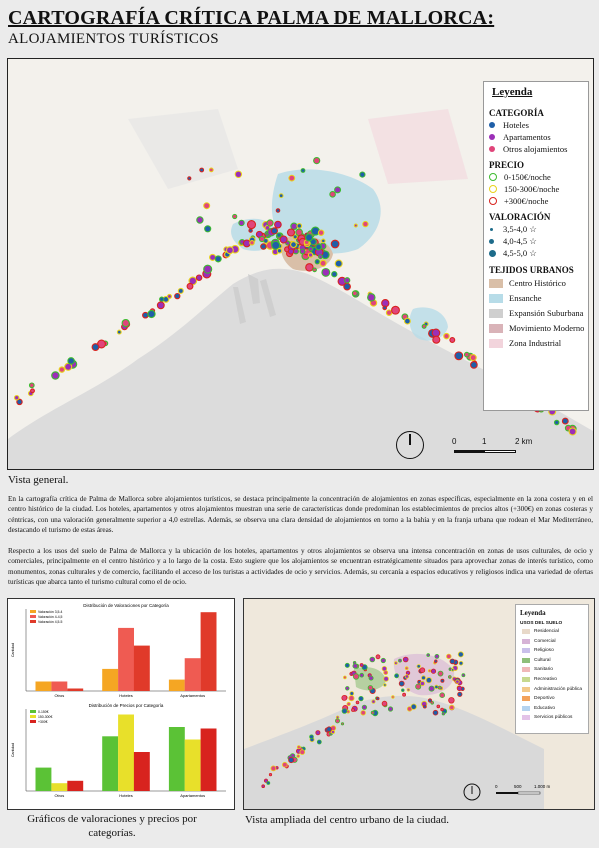 Image resolution: width=599 pixels, height=848 pixels. I want to click on zoom-legend-label: Residencial, so click(546, 631).